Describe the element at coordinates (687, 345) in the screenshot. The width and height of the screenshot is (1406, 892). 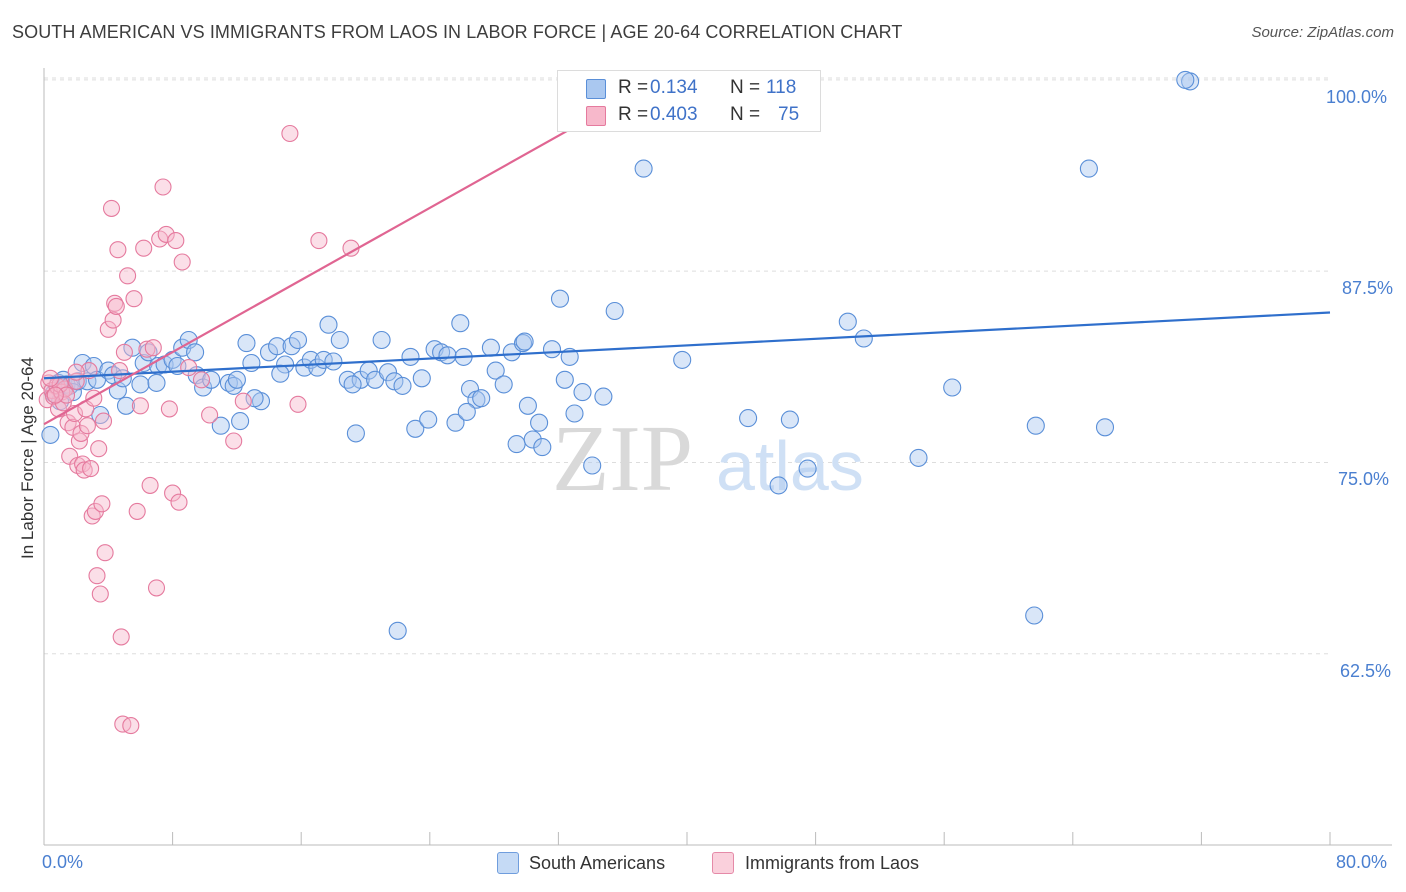
I see `trend-line-south-americans` at that location.